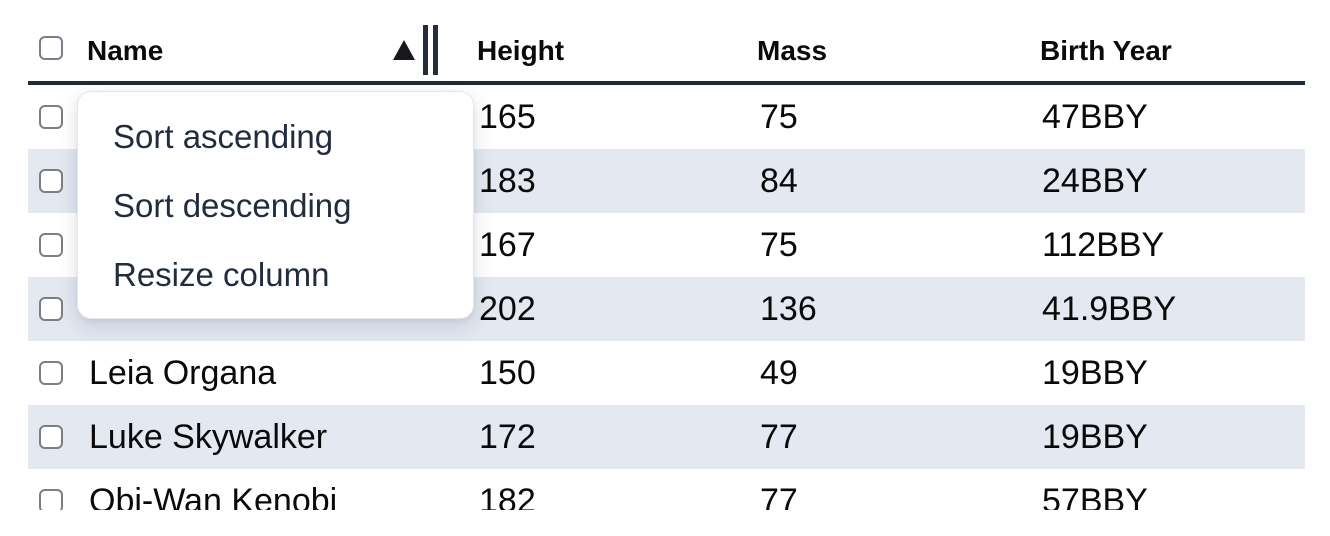 This screenshot has height=536, width=1330. I want to click on cell-height: 202, so click(507, 309).